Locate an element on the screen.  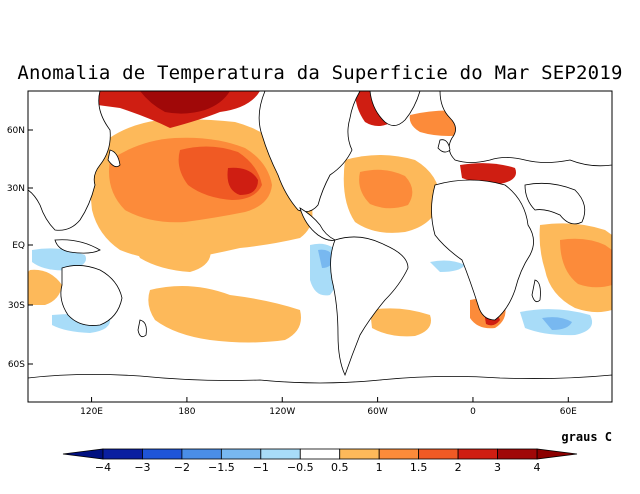
coast-south-america is located at coordinates (369, 306).